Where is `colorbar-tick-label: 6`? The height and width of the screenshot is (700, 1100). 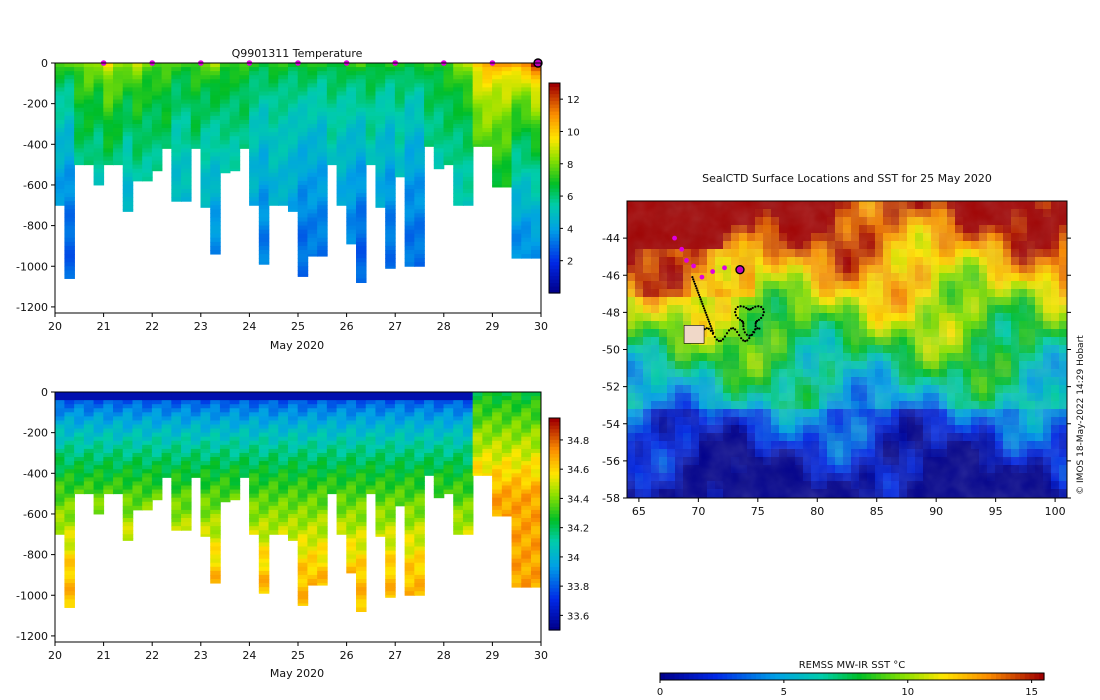 colorbar-tick-label: 6 is located at coordinates (570, 197).